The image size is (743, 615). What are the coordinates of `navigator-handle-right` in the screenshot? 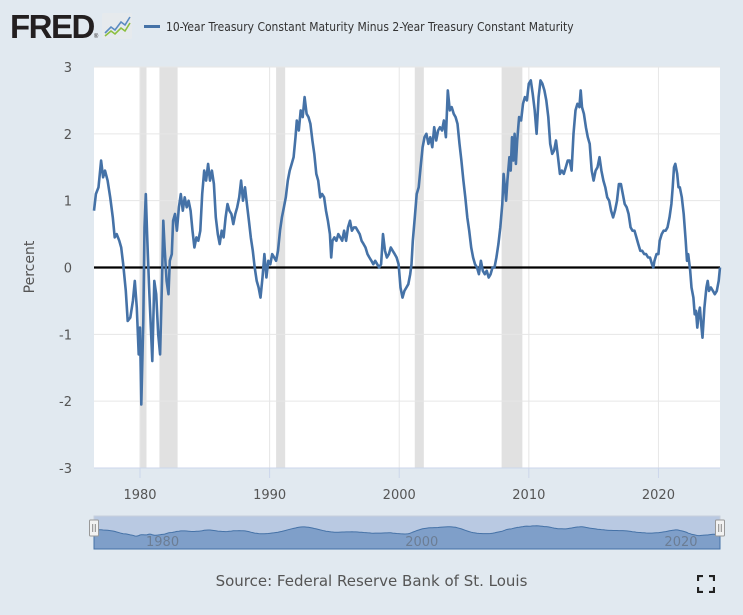 It's located at (720, 528).